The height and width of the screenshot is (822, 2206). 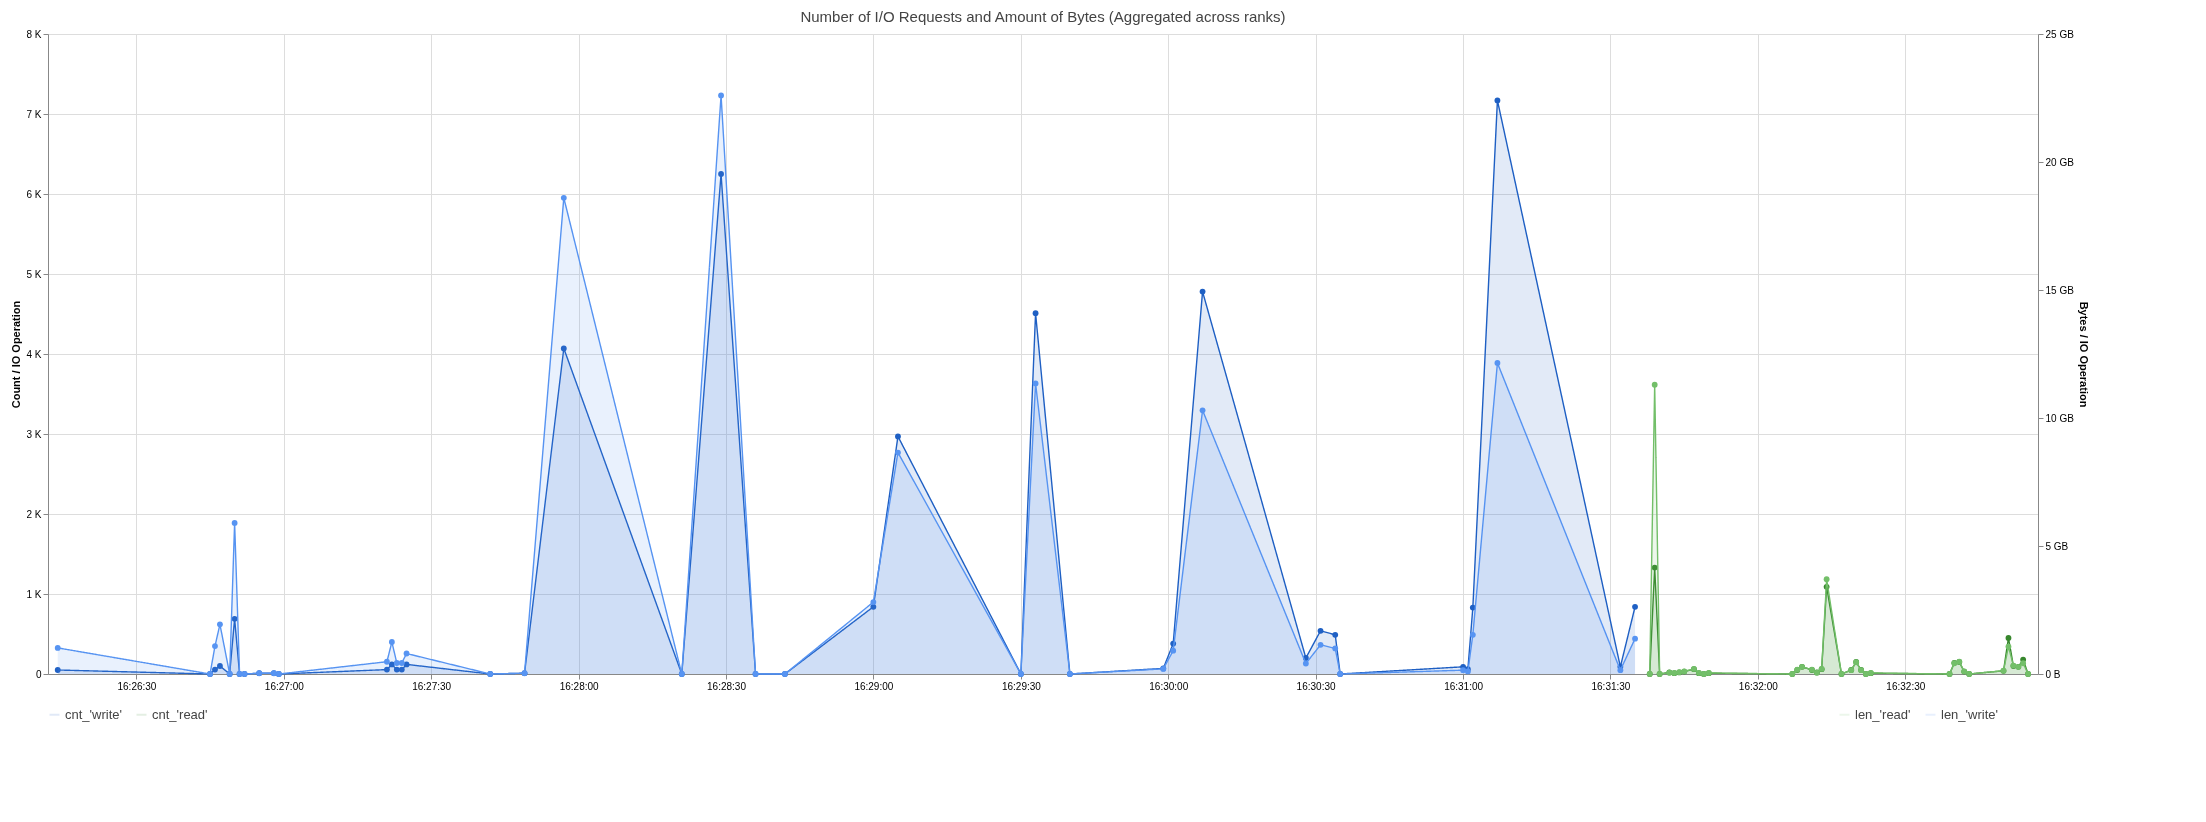 What do you see at coordinates (34, 594) in the screenshot?
I see `y-tick-label: 1 K` at bounding box center [34, 594].